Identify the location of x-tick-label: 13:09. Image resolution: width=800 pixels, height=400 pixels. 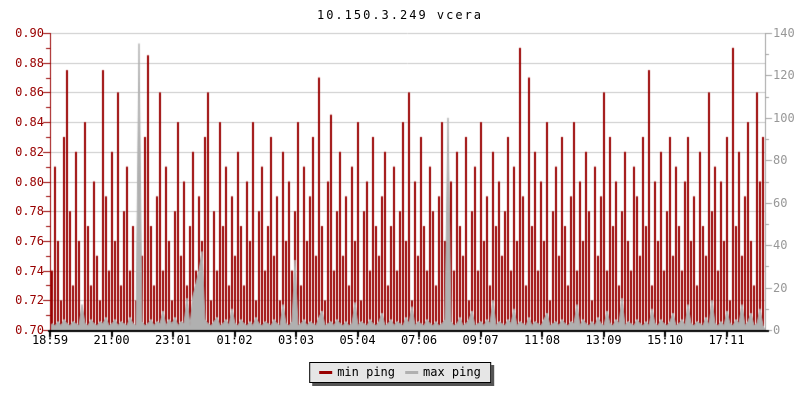
(603, 340).